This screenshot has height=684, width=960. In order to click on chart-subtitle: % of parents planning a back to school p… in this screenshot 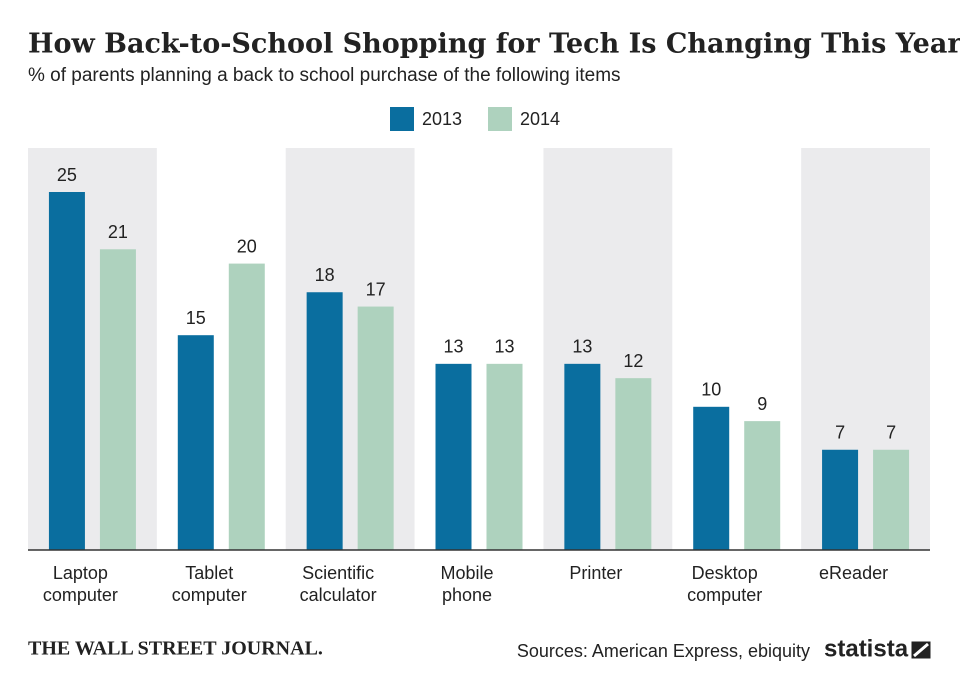, I will do `click(324, 75)`.